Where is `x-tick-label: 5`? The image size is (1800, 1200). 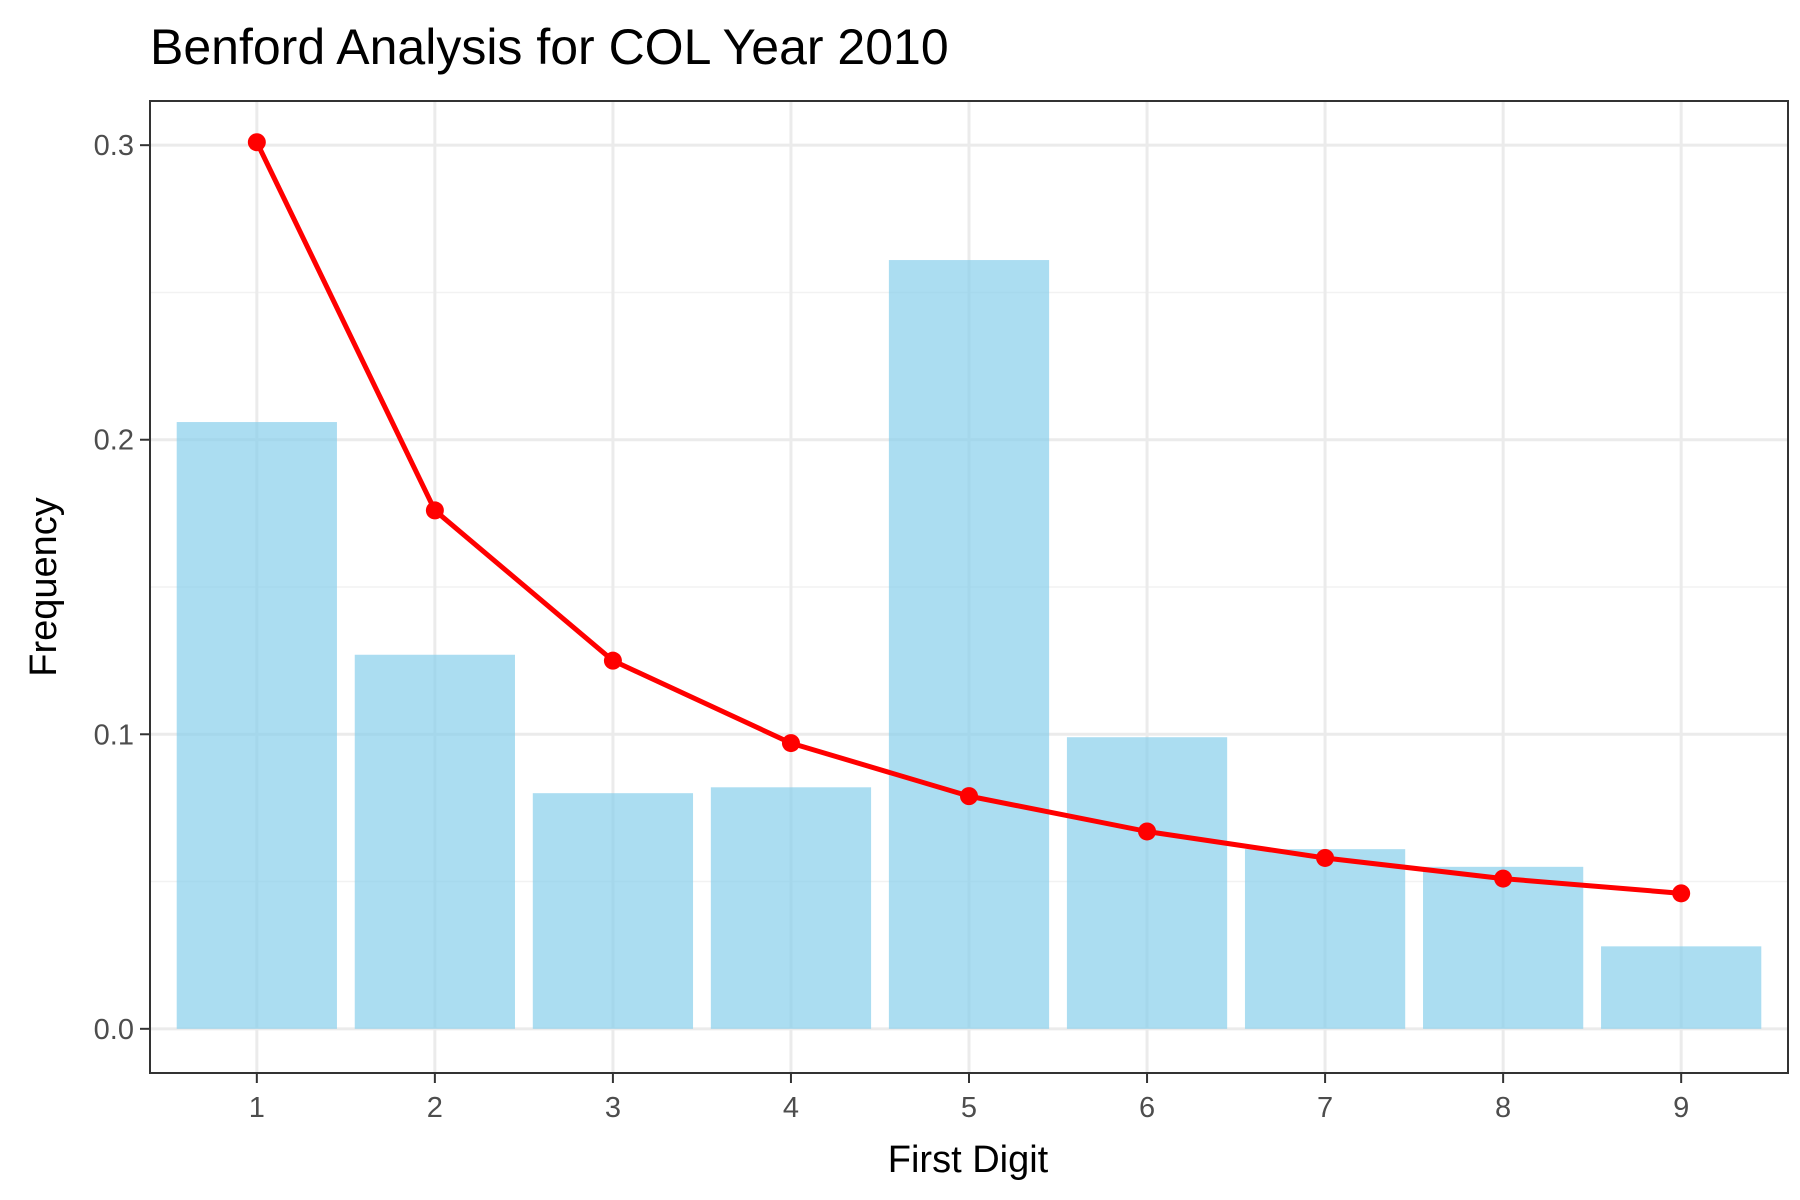 x-tick-label: 5 is located at coordinates (969, 1108).